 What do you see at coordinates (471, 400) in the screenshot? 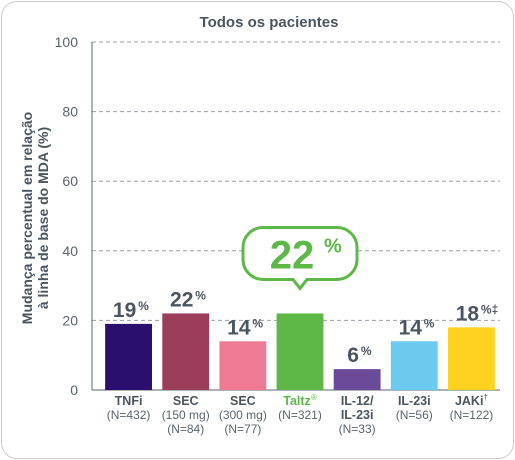
I see `x-tick-label: JAKi†` at bounding box center [471, 400].